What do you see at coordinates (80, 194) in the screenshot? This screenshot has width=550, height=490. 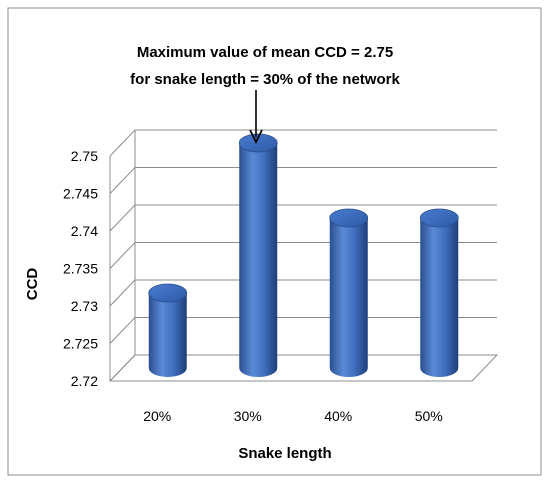 I see `y-tick-label: 2.745` at bounding box center [80, 194].